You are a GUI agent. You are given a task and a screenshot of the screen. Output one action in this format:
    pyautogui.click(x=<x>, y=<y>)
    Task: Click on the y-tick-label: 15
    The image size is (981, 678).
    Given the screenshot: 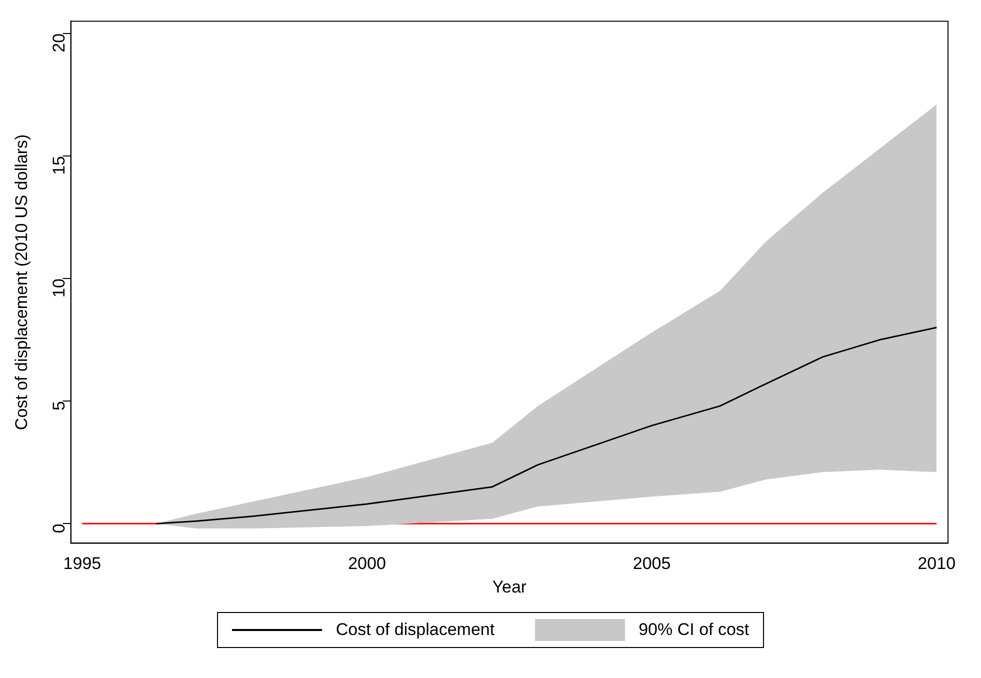 What is the action you would take?
    pyautogui.click(x=58, y=165)
    